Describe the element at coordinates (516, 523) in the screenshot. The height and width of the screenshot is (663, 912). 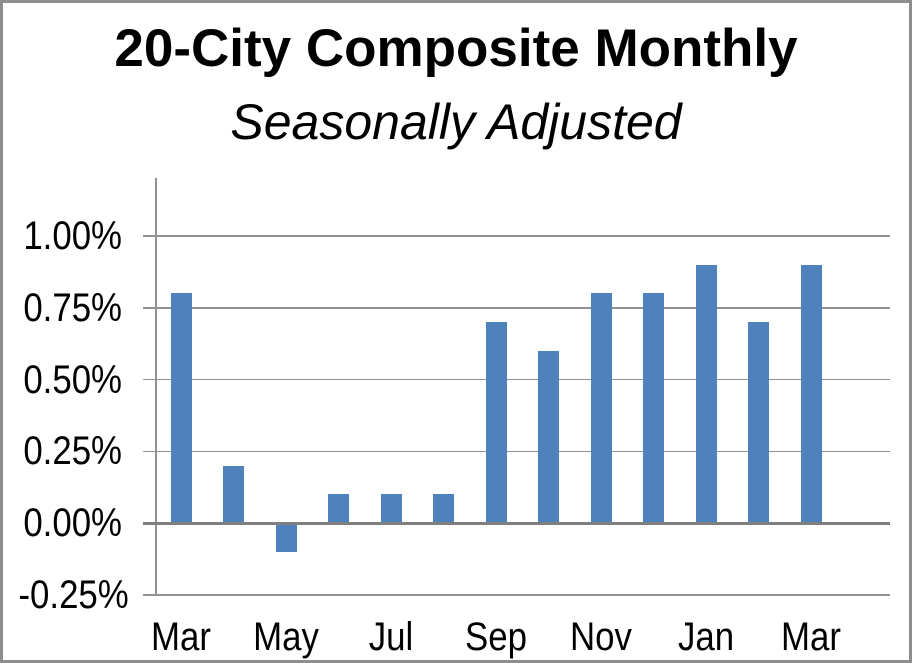
I see `zero-axis-line` at that location.